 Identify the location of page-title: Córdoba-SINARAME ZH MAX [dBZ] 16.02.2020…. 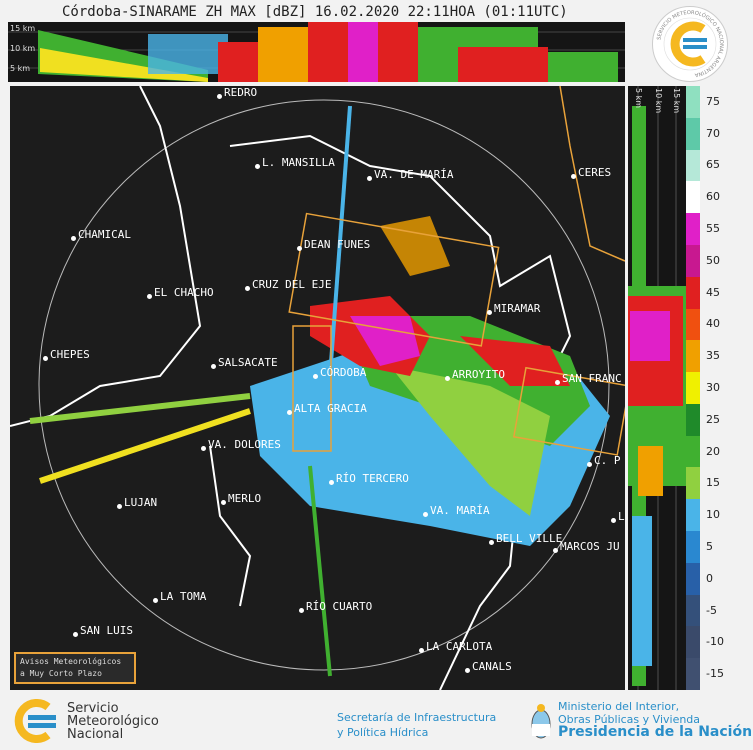
(315, 12).